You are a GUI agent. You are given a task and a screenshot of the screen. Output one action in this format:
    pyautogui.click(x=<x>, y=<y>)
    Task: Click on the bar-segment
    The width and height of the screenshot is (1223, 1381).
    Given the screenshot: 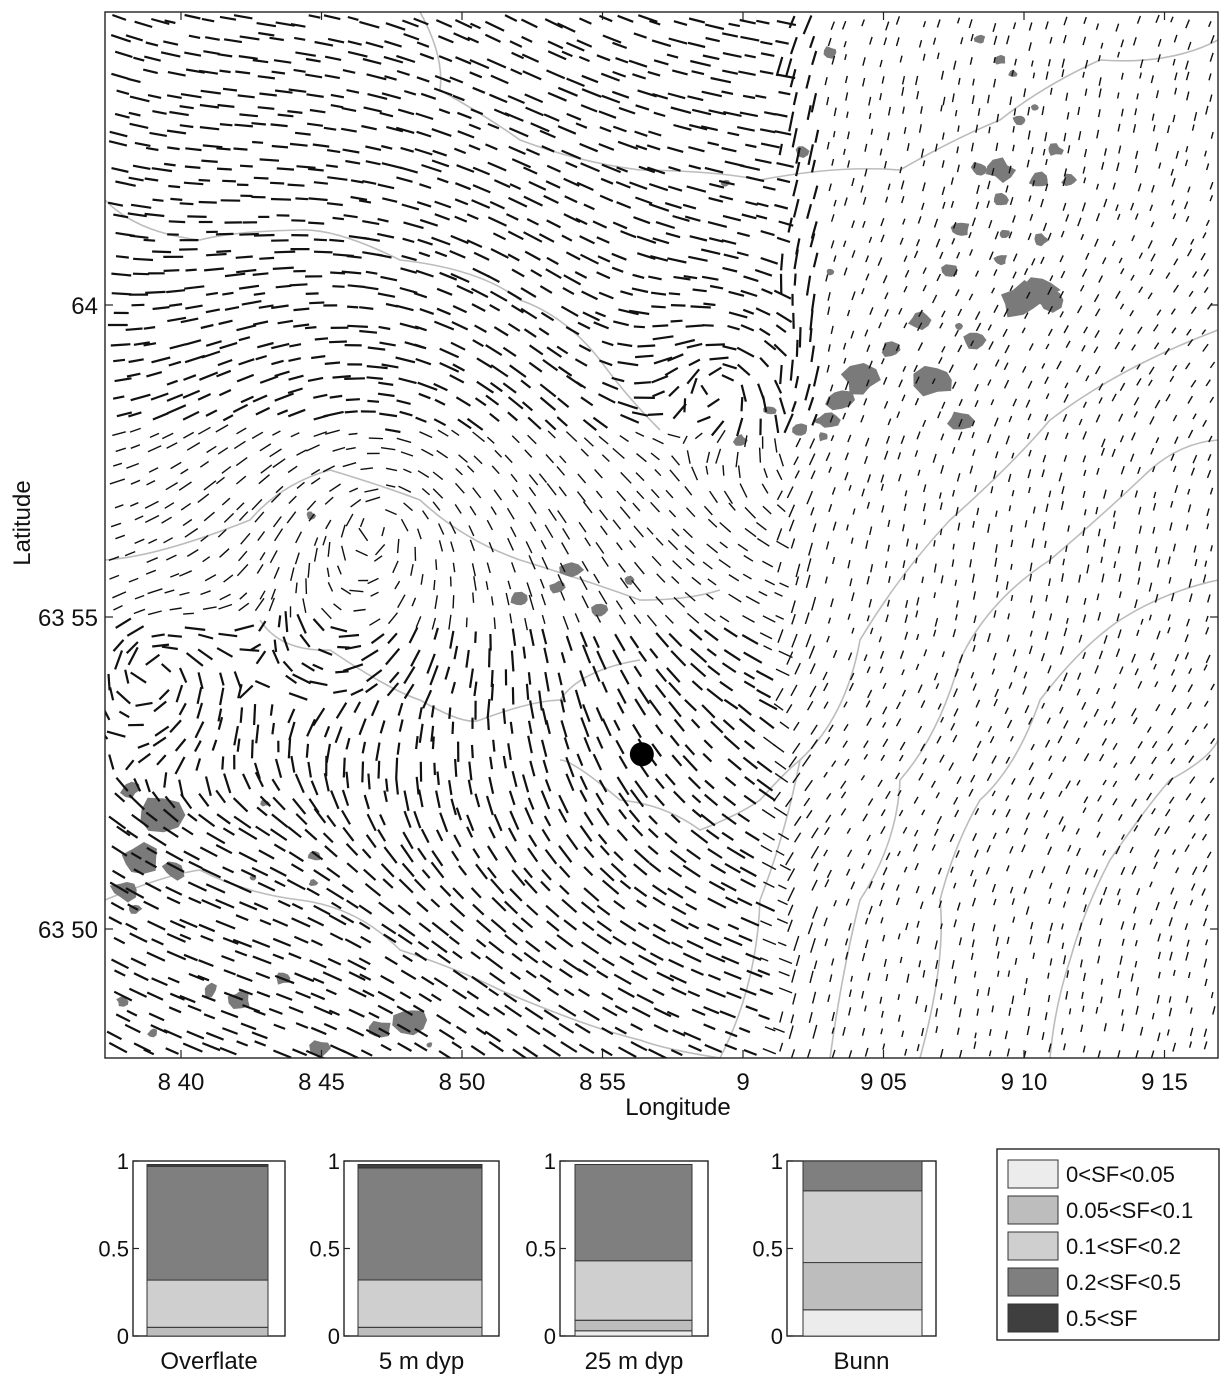 What is the action you would take?
    pyautogui.click(x=420, y=1167)
    